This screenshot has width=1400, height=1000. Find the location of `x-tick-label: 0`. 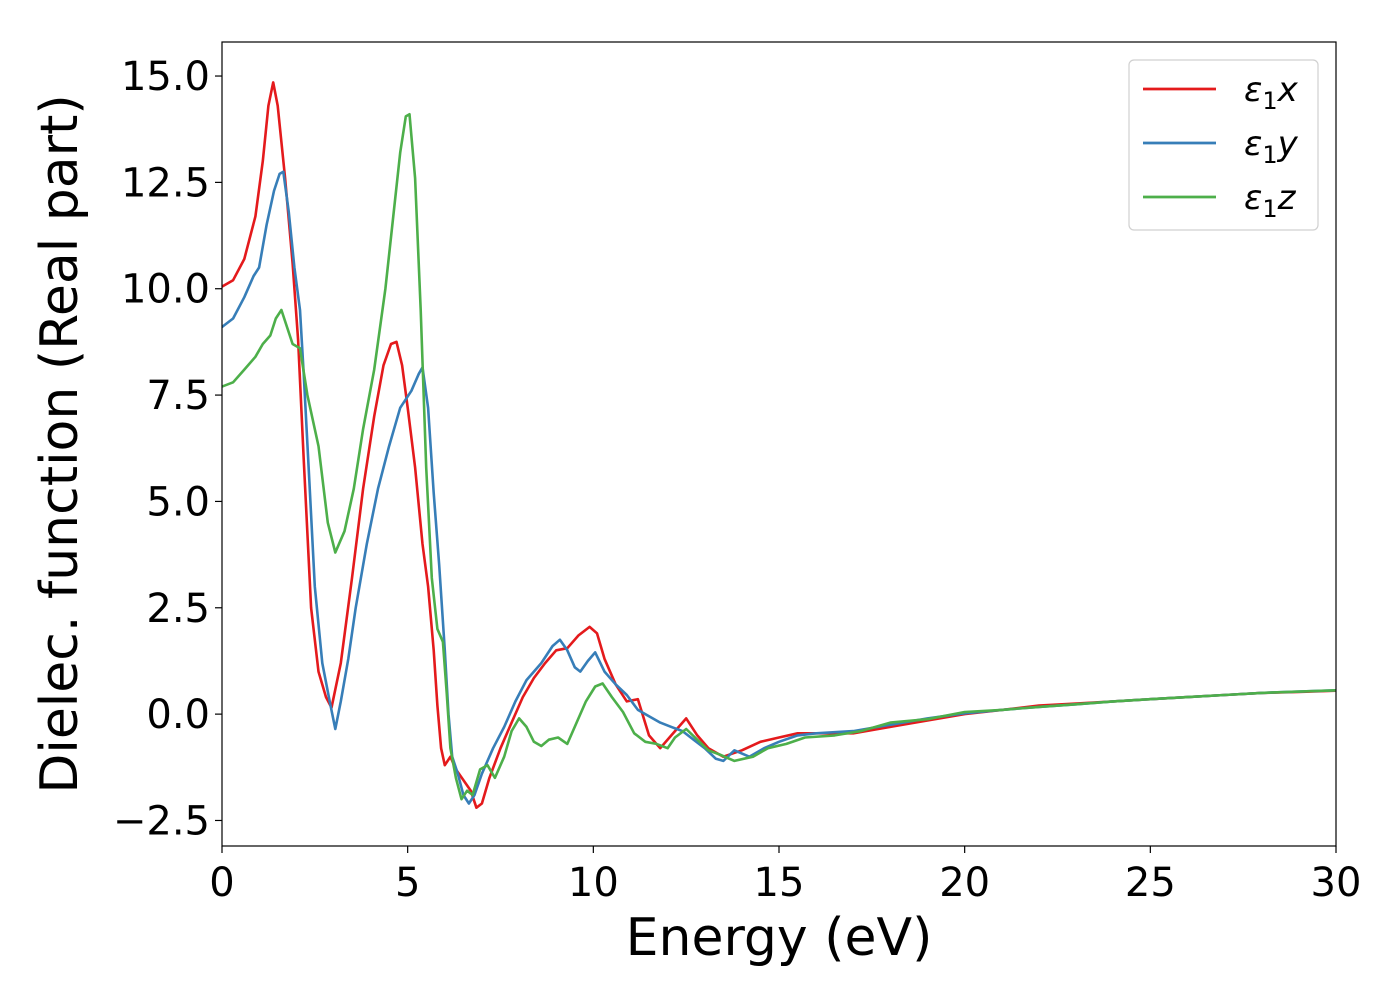

x-tick-label: 0 is located at coordinates (221, 883).